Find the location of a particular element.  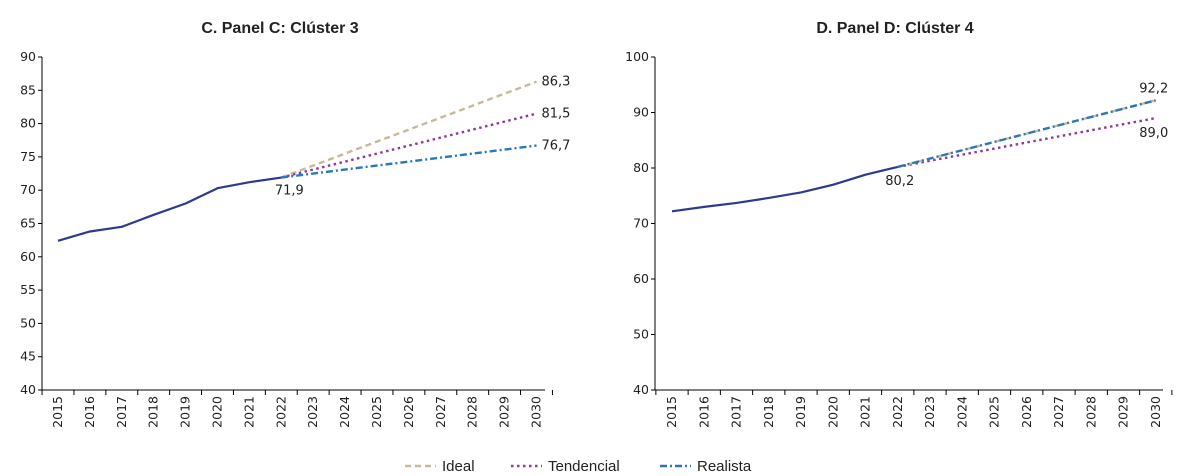

label-tendencial-value: 89,0 is located at coordinates (1153, 133).